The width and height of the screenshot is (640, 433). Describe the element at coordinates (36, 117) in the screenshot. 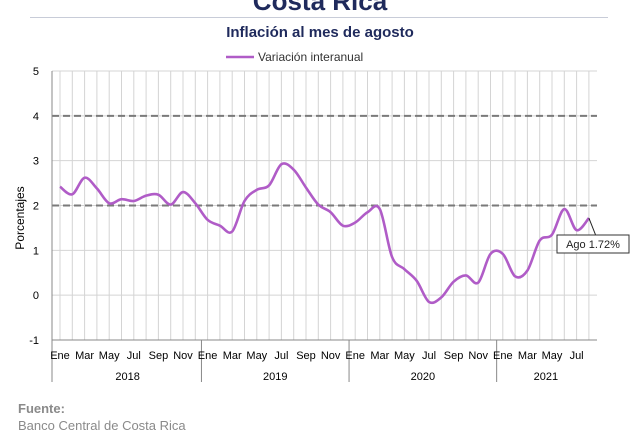

I see `y-tick-label: 4` at that location.